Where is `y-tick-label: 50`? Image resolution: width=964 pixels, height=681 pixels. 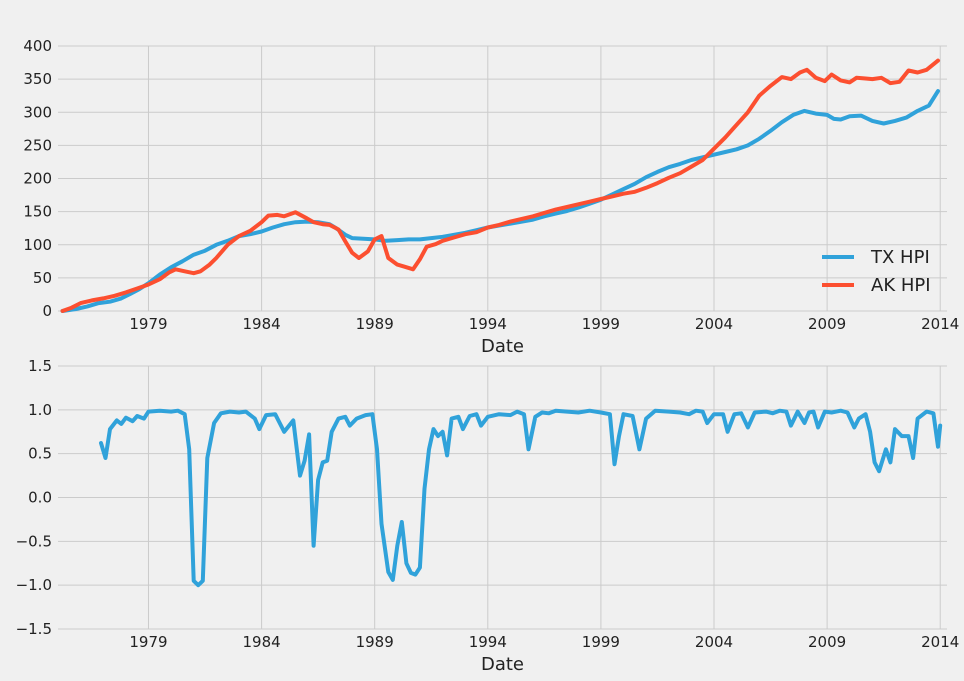
y-tick-label: 50 is located at coordinates (42, 278).